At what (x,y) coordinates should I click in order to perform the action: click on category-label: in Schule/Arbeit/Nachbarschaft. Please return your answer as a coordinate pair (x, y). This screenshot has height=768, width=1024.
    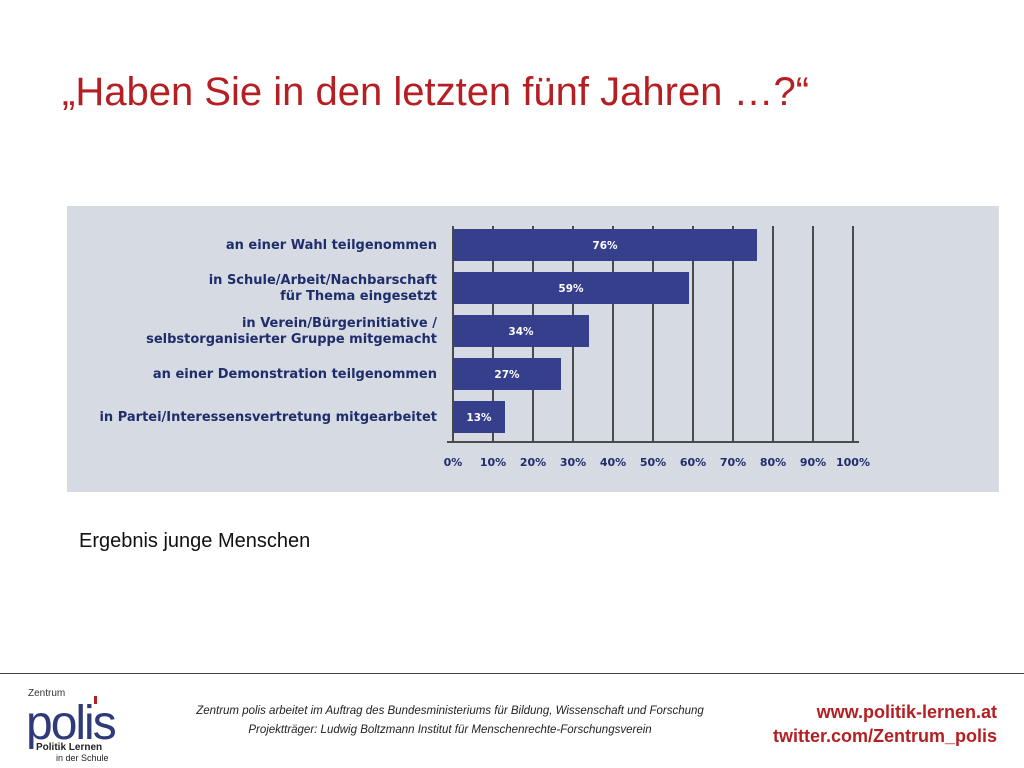
    Looking at the image, I should click on (323, 280).